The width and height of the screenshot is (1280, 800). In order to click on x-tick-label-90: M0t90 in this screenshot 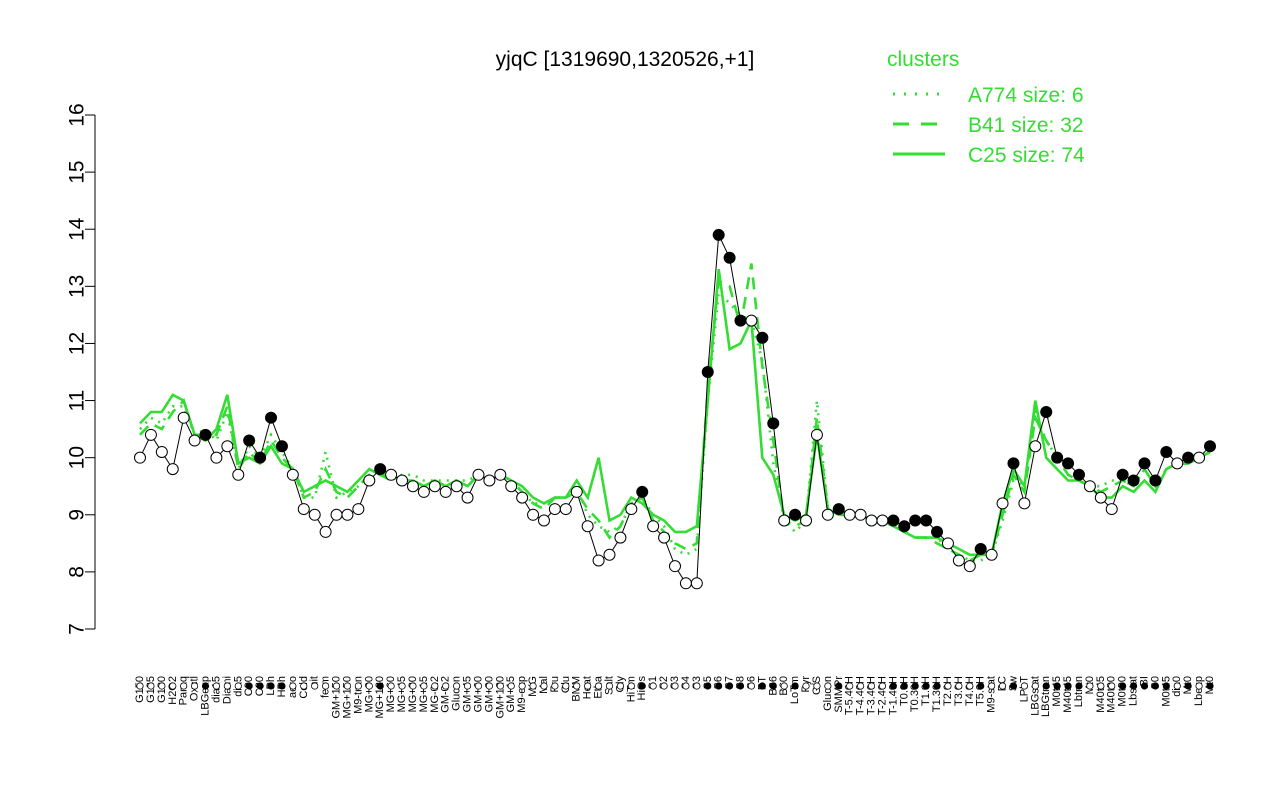, I will do `click(1123, 691)`.